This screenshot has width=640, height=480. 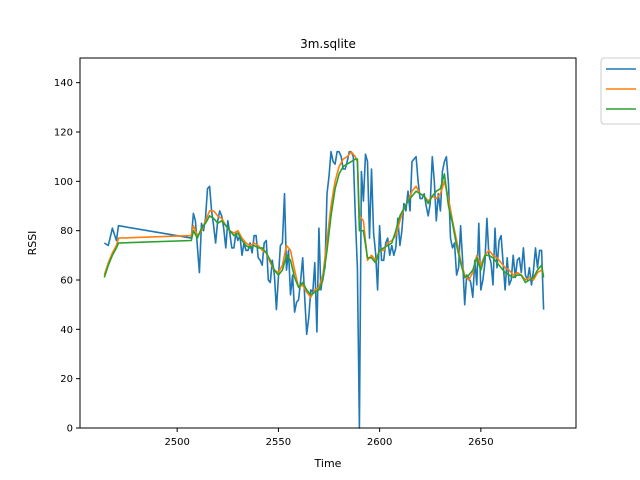 I want to click on legend-box, so click(x=620, y=91).